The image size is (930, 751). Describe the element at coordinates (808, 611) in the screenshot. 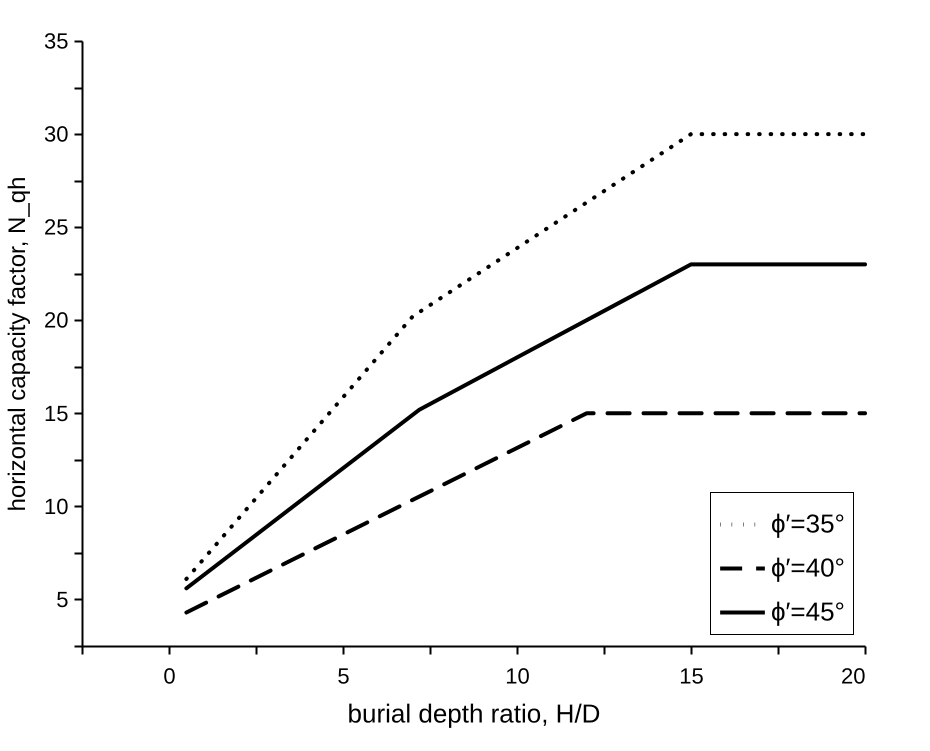

I see `legend-label: ϕ′=45°` at that location.